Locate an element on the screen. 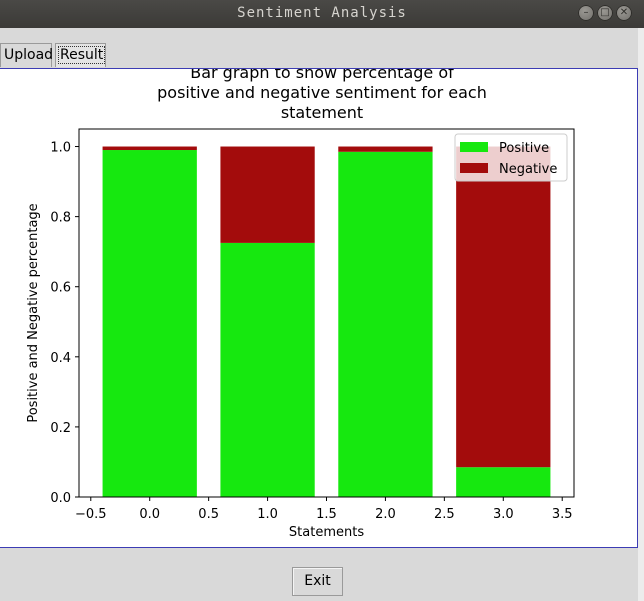  close-button: ✕ is located at coordinates (624, 13).